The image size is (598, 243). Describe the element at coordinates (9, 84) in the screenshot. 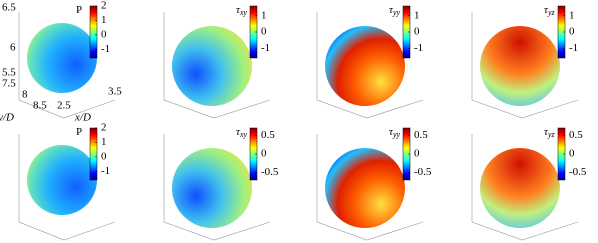

I see `x-tick: 7.5` at that location.